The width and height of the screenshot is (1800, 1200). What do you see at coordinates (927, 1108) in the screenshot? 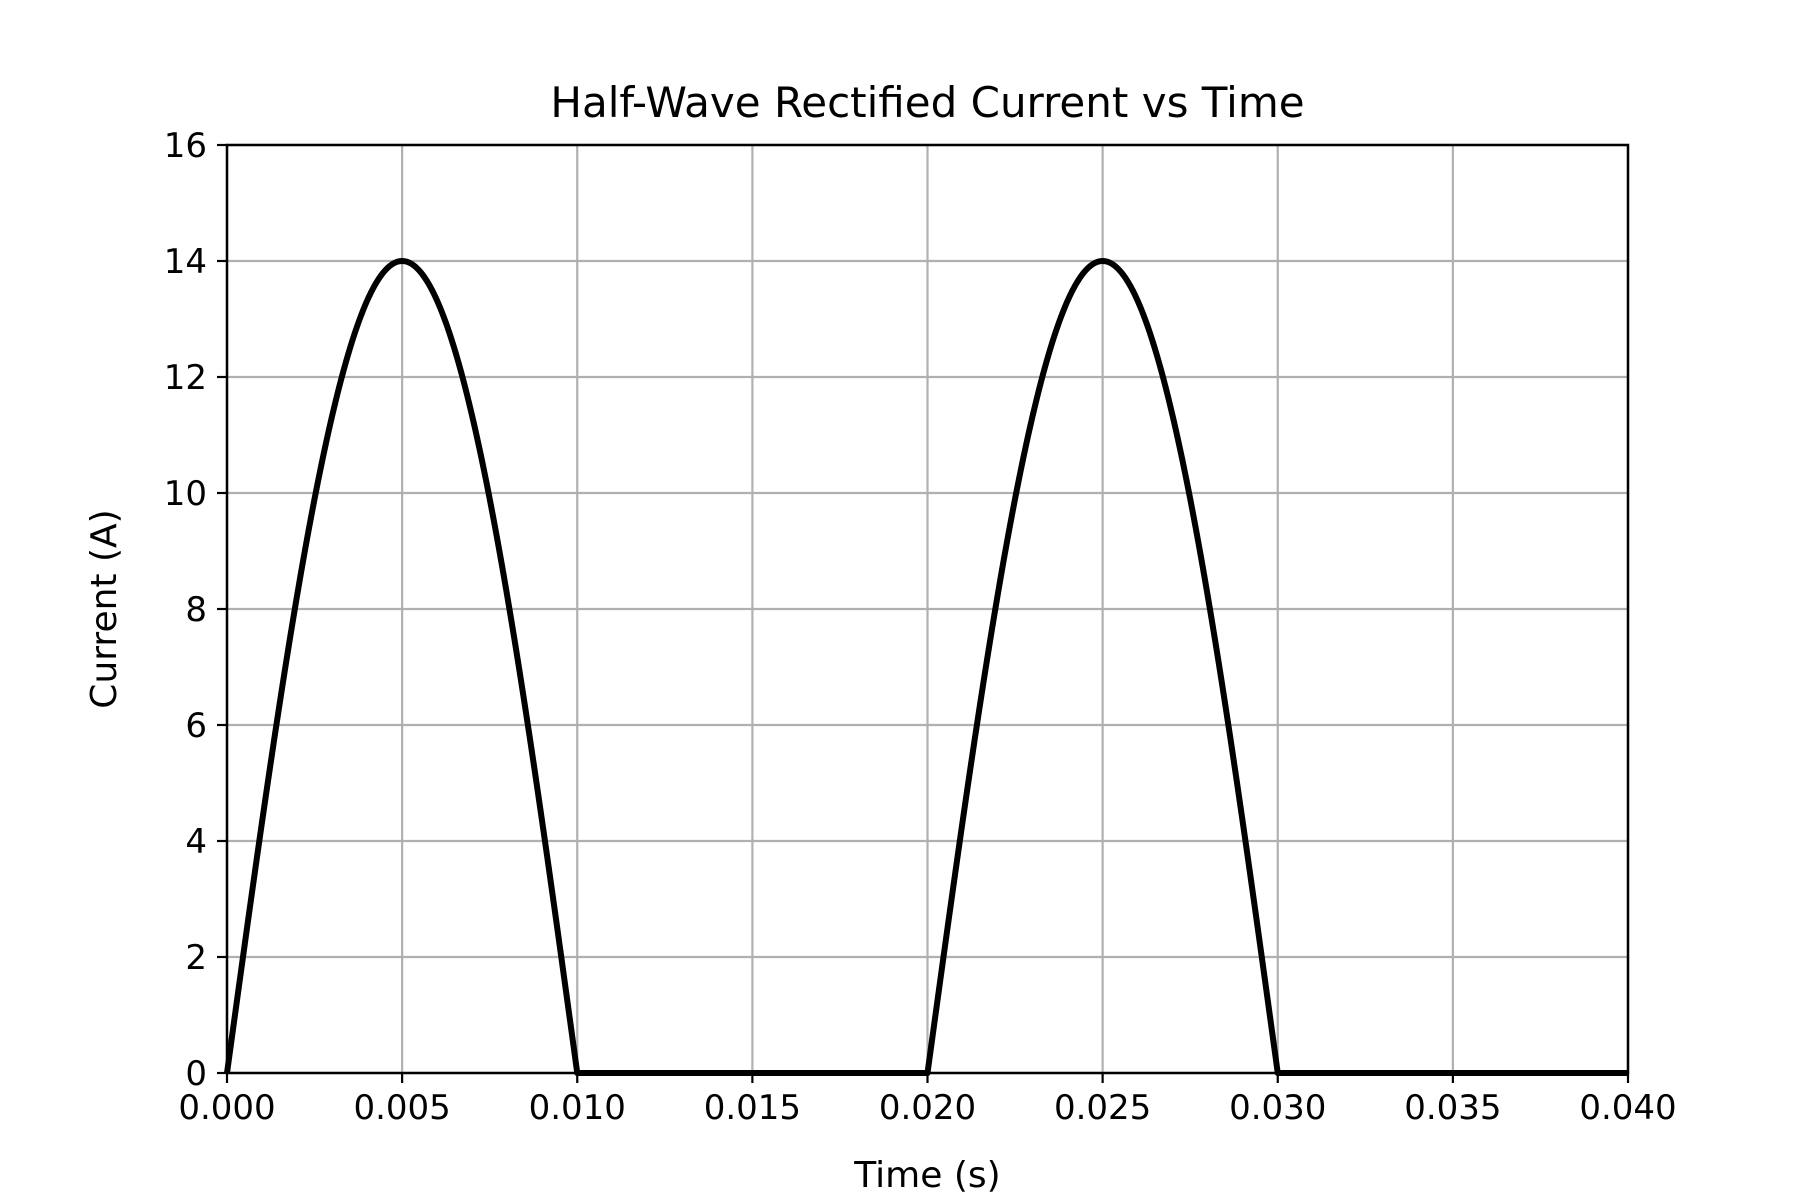
I see `x-tick-label: 0.020` at bounding box center [927, 1108].